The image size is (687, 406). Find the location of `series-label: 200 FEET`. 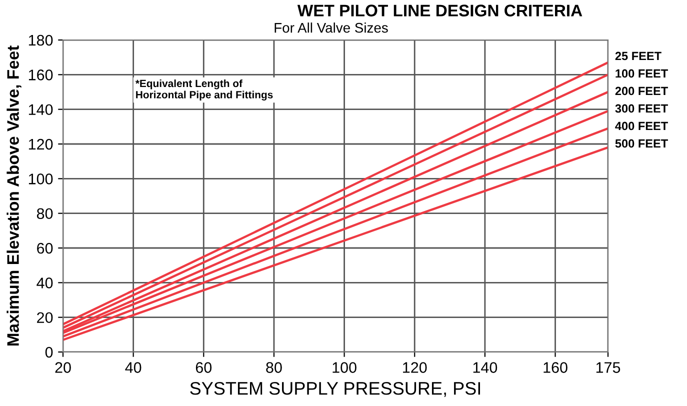

series-label: 200 FEET is located at coordinates (641, 91).